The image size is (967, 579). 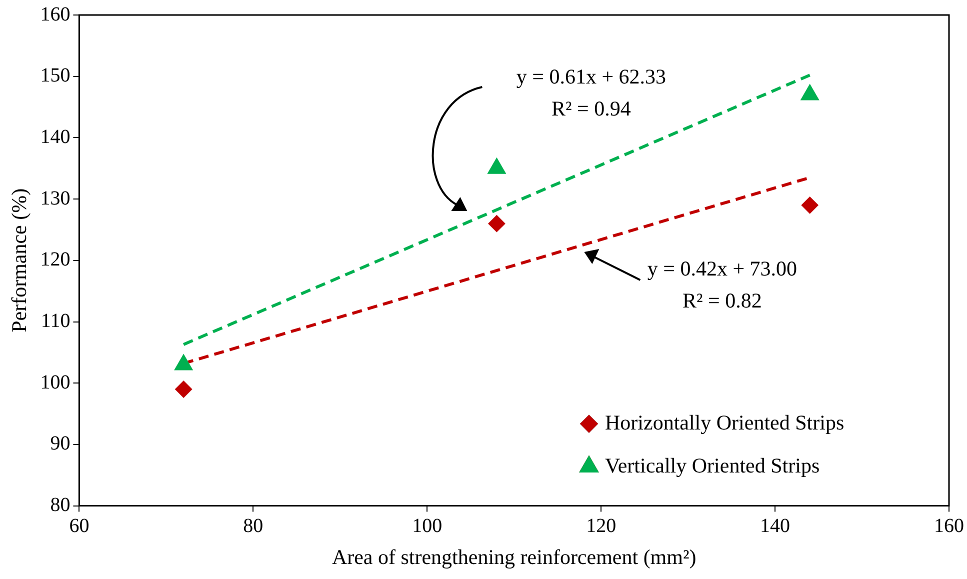 What do you see at coordinates (253, 526) in the screenshot?
I see `x-tick-label: 80` at bounding box center [253, 526].